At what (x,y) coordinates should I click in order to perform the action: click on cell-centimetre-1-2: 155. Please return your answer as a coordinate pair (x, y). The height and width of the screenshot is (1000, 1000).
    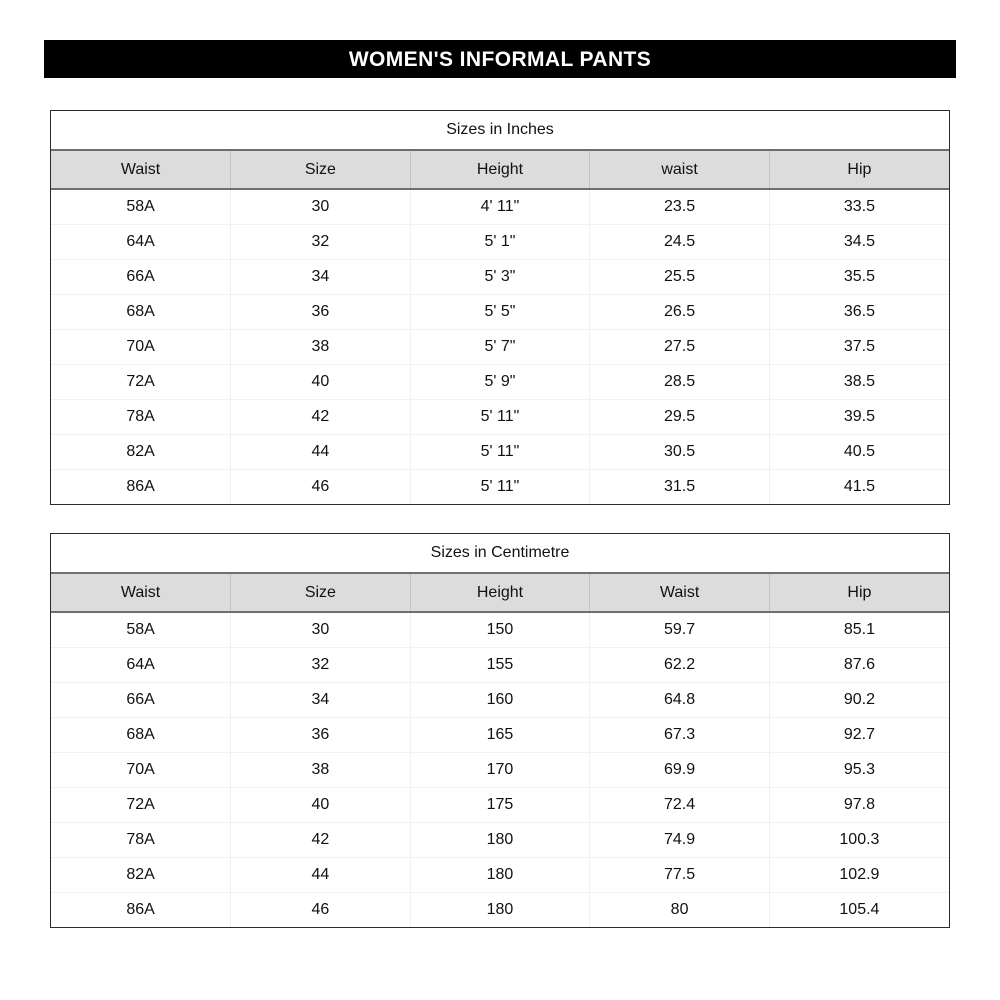
    Looking at the image, I should click on (500, 665).